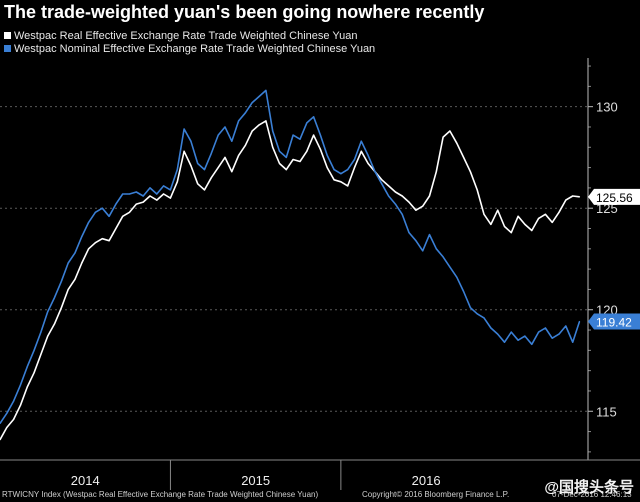 Image resolution: width=640 pixels, height=502 pixels. I want to click on footer-copyright: Copyright© 2016 Bloomberg Finance L.P., so click(436, 494).